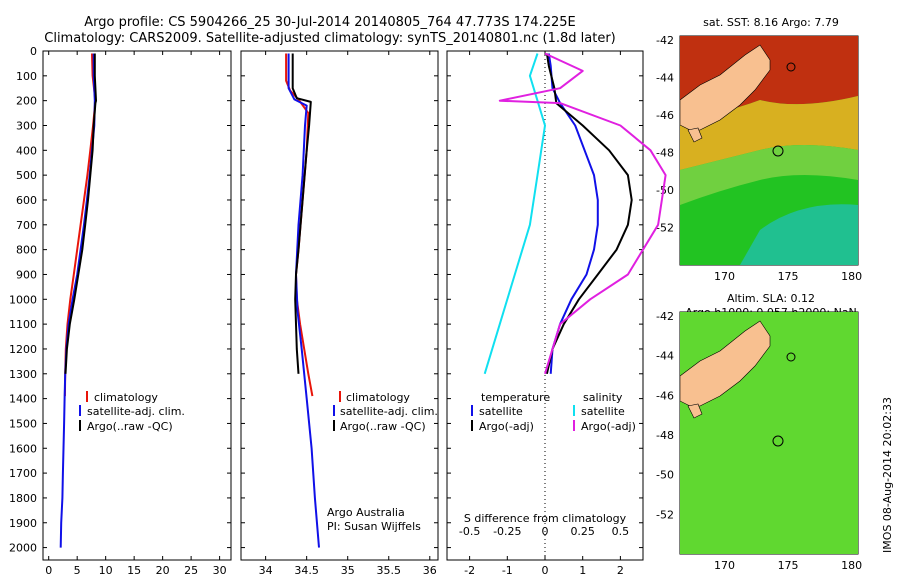  What do you see at coordinates (23, 299) in the screenshot?
I see `depth-tick-label: 1000` at bounding box center [23, 299].